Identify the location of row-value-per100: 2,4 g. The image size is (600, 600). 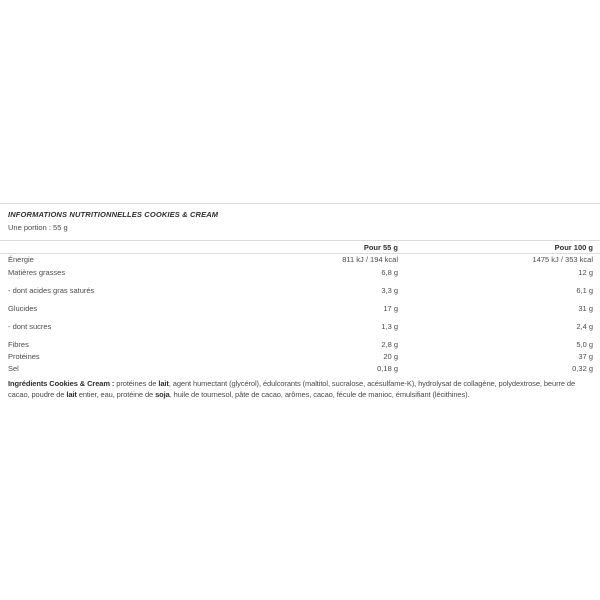
(584, 326).